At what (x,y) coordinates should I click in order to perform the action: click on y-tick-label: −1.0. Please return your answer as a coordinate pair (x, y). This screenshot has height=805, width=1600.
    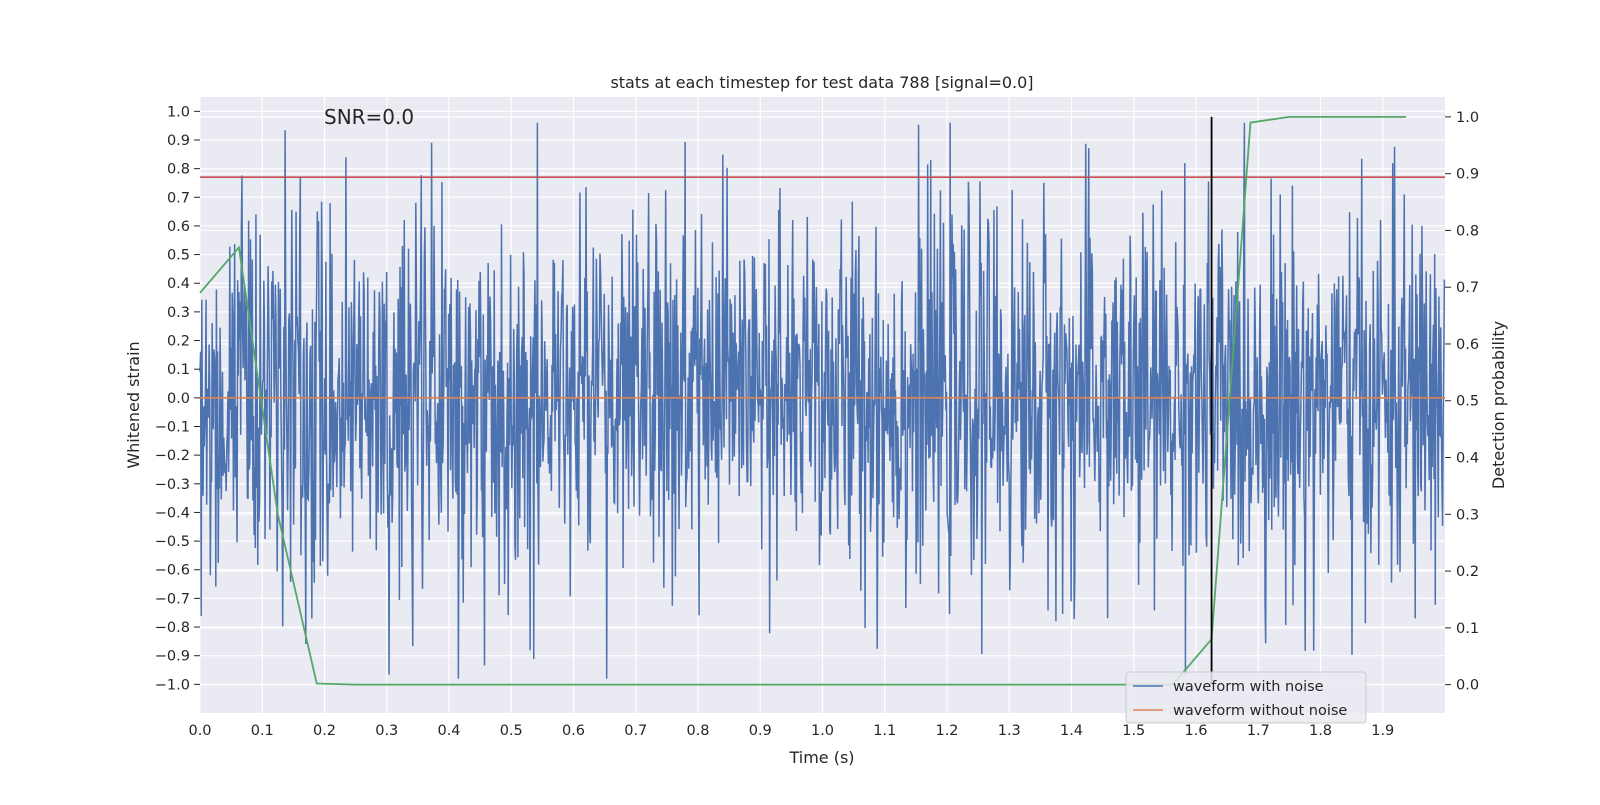
    Looking at the image, I should click on (172, 685).